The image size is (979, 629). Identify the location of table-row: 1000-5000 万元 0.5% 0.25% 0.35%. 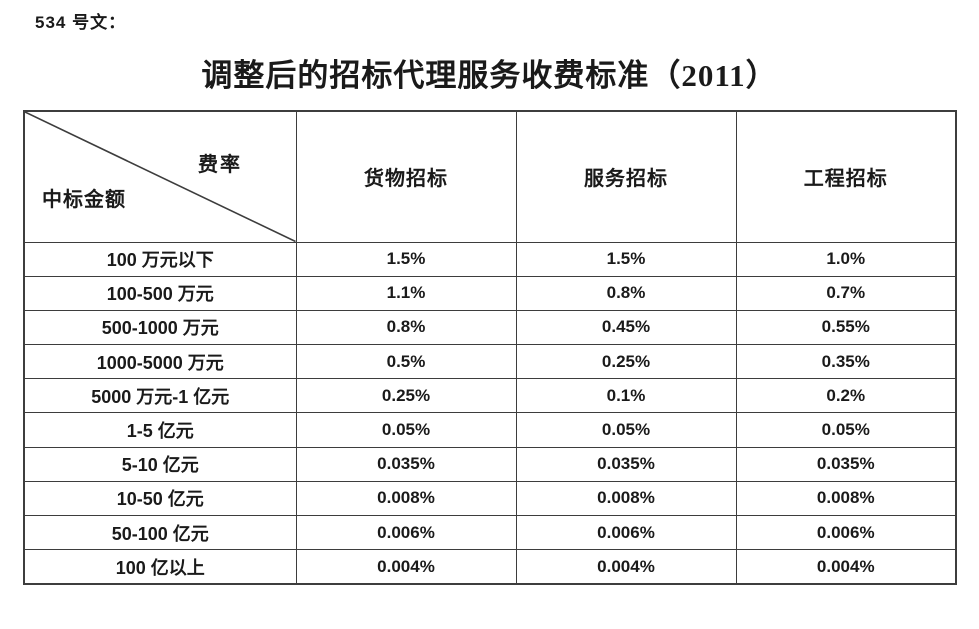
(490, 362).